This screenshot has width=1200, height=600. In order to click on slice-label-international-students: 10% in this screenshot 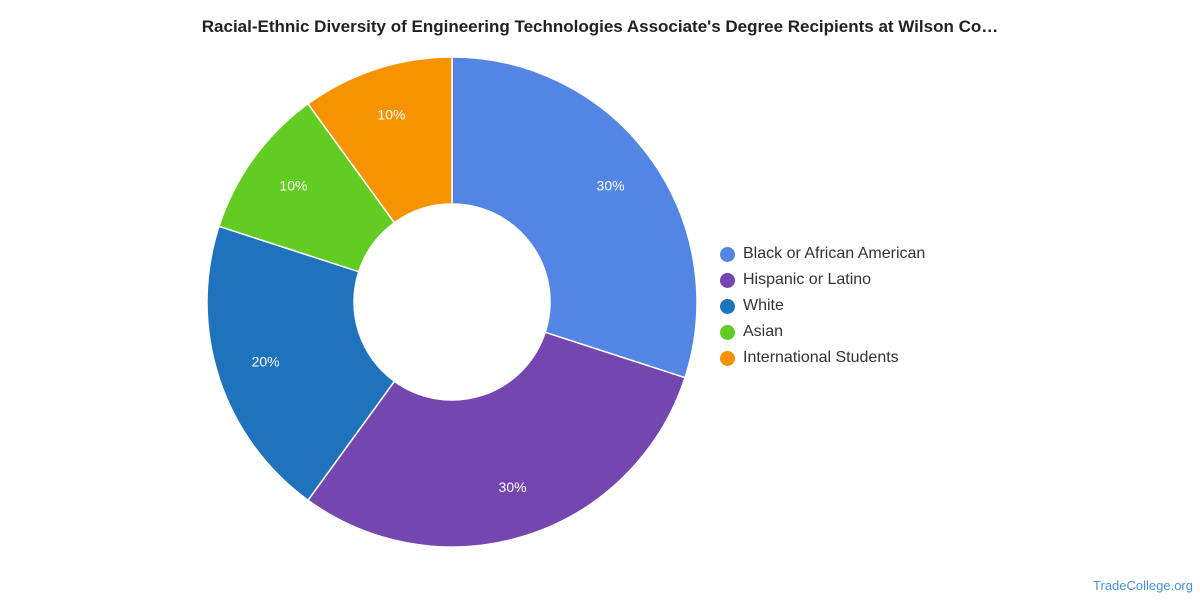, I will do `click(391, 114)`.